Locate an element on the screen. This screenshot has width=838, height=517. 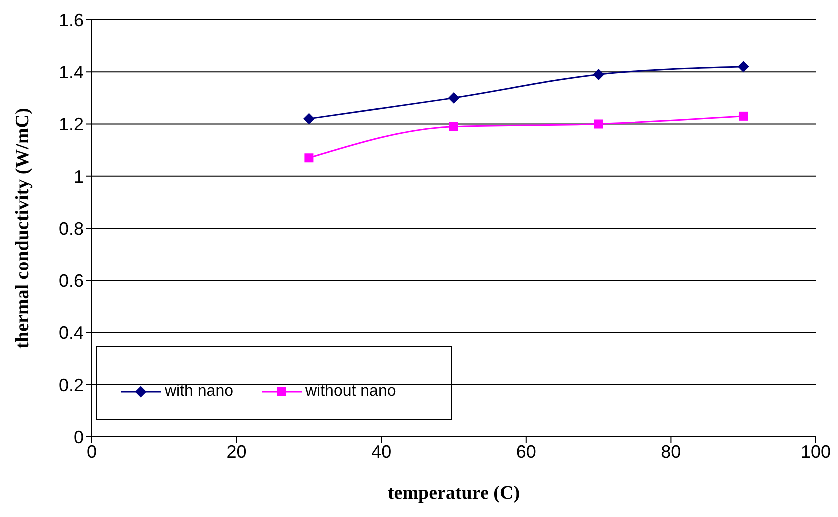
y-tick-label: 0.2 is located at coordinates (71, 385).